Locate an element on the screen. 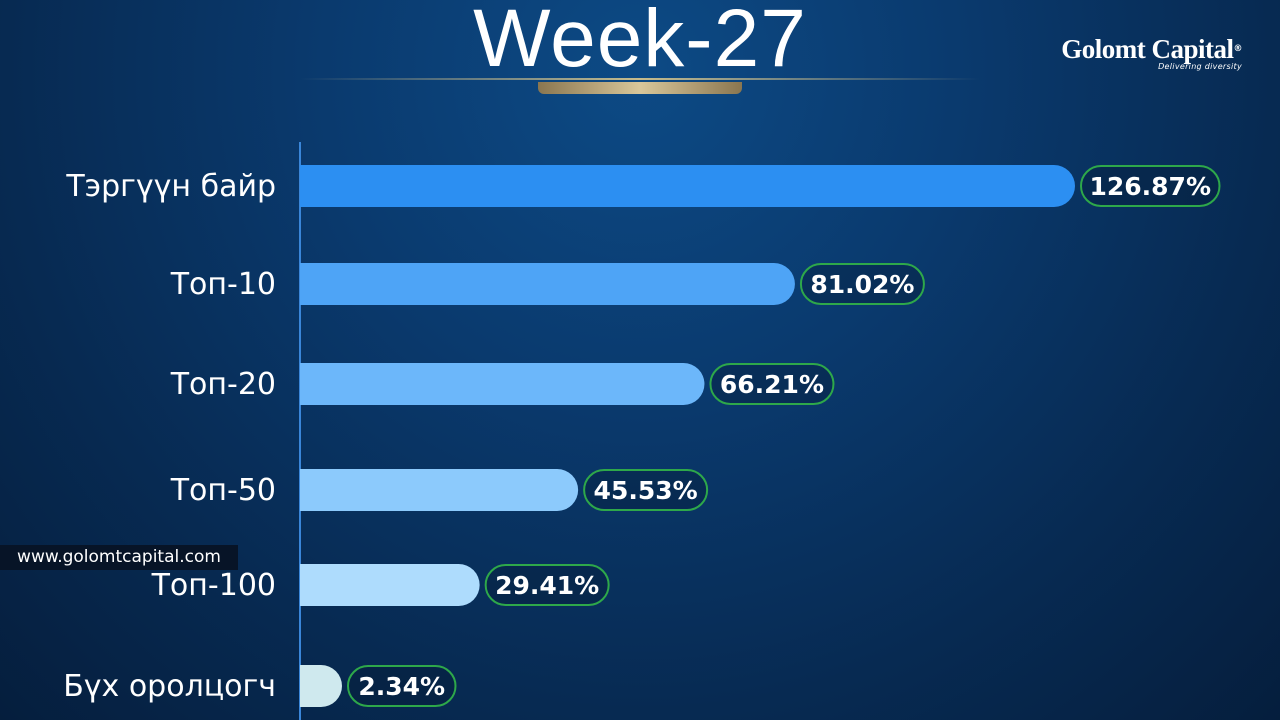 This screenshot has height=720, width=1280. category-label: Топ-100 is located at coordinates (213, 585).